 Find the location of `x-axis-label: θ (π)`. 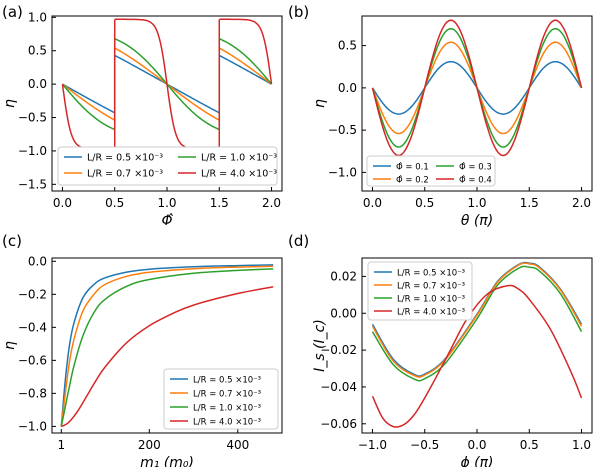

x-axis-label: θ (π) is located at coordinates (477, 221).